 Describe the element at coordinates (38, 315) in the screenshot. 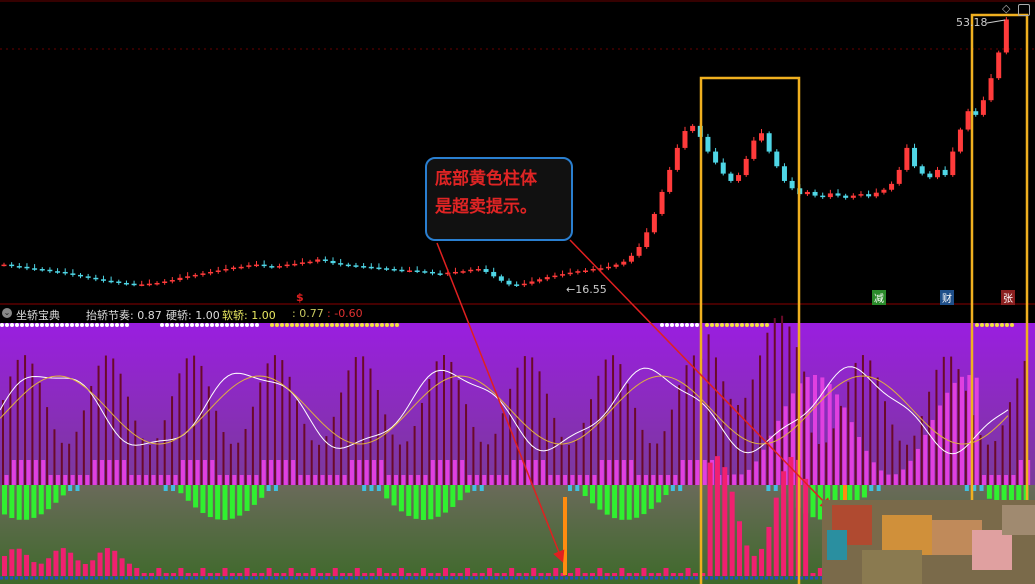

I see `indicator-name: 坐轿宝典` at that location.